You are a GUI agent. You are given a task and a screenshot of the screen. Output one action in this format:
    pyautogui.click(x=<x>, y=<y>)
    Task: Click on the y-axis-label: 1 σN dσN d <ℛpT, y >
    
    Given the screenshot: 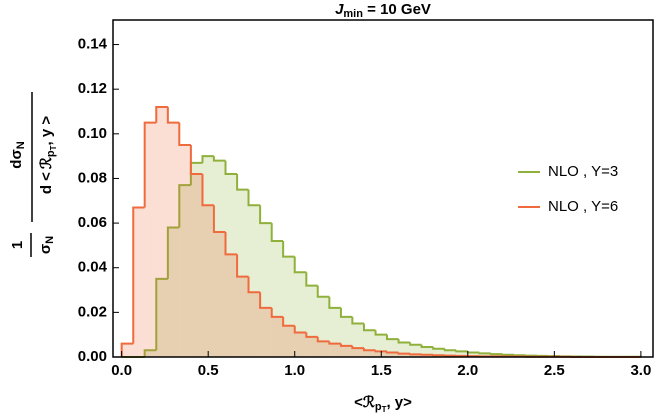 What is the action you would take?
    pyautogui.click(x=33, y=174)
    